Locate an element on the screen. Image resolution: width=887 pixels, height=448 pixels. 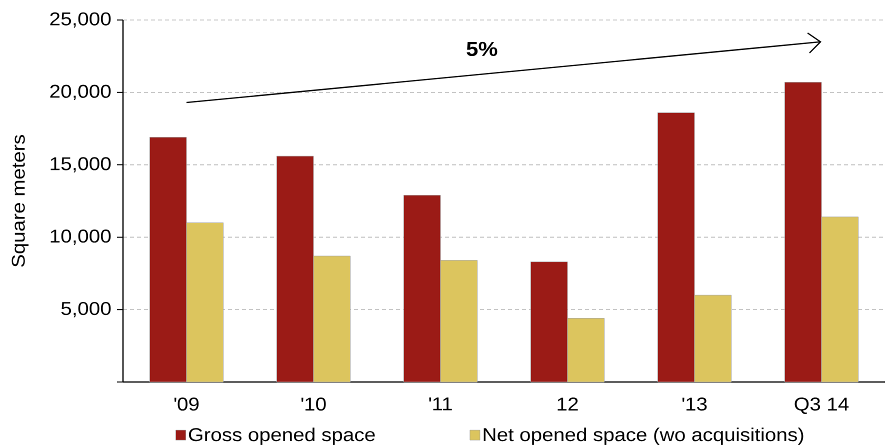
x-tick-label: '11 is located at coordinates (440, 404).